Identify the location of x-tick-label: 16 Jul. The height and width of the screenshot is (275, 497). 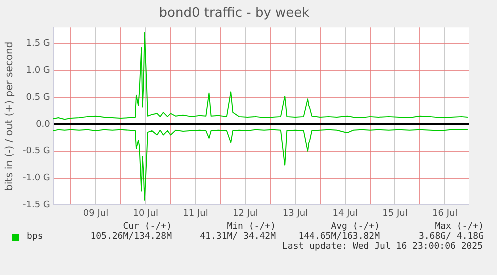
(445, 213).